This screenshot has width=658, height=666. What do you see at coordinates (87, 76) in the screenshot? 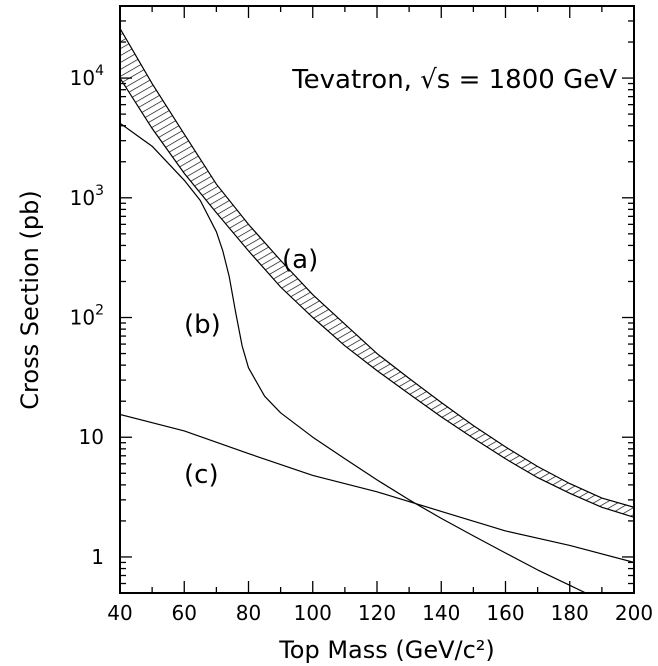
I see `y-tick-label: 10⁴` at bounding box center [87, 76].